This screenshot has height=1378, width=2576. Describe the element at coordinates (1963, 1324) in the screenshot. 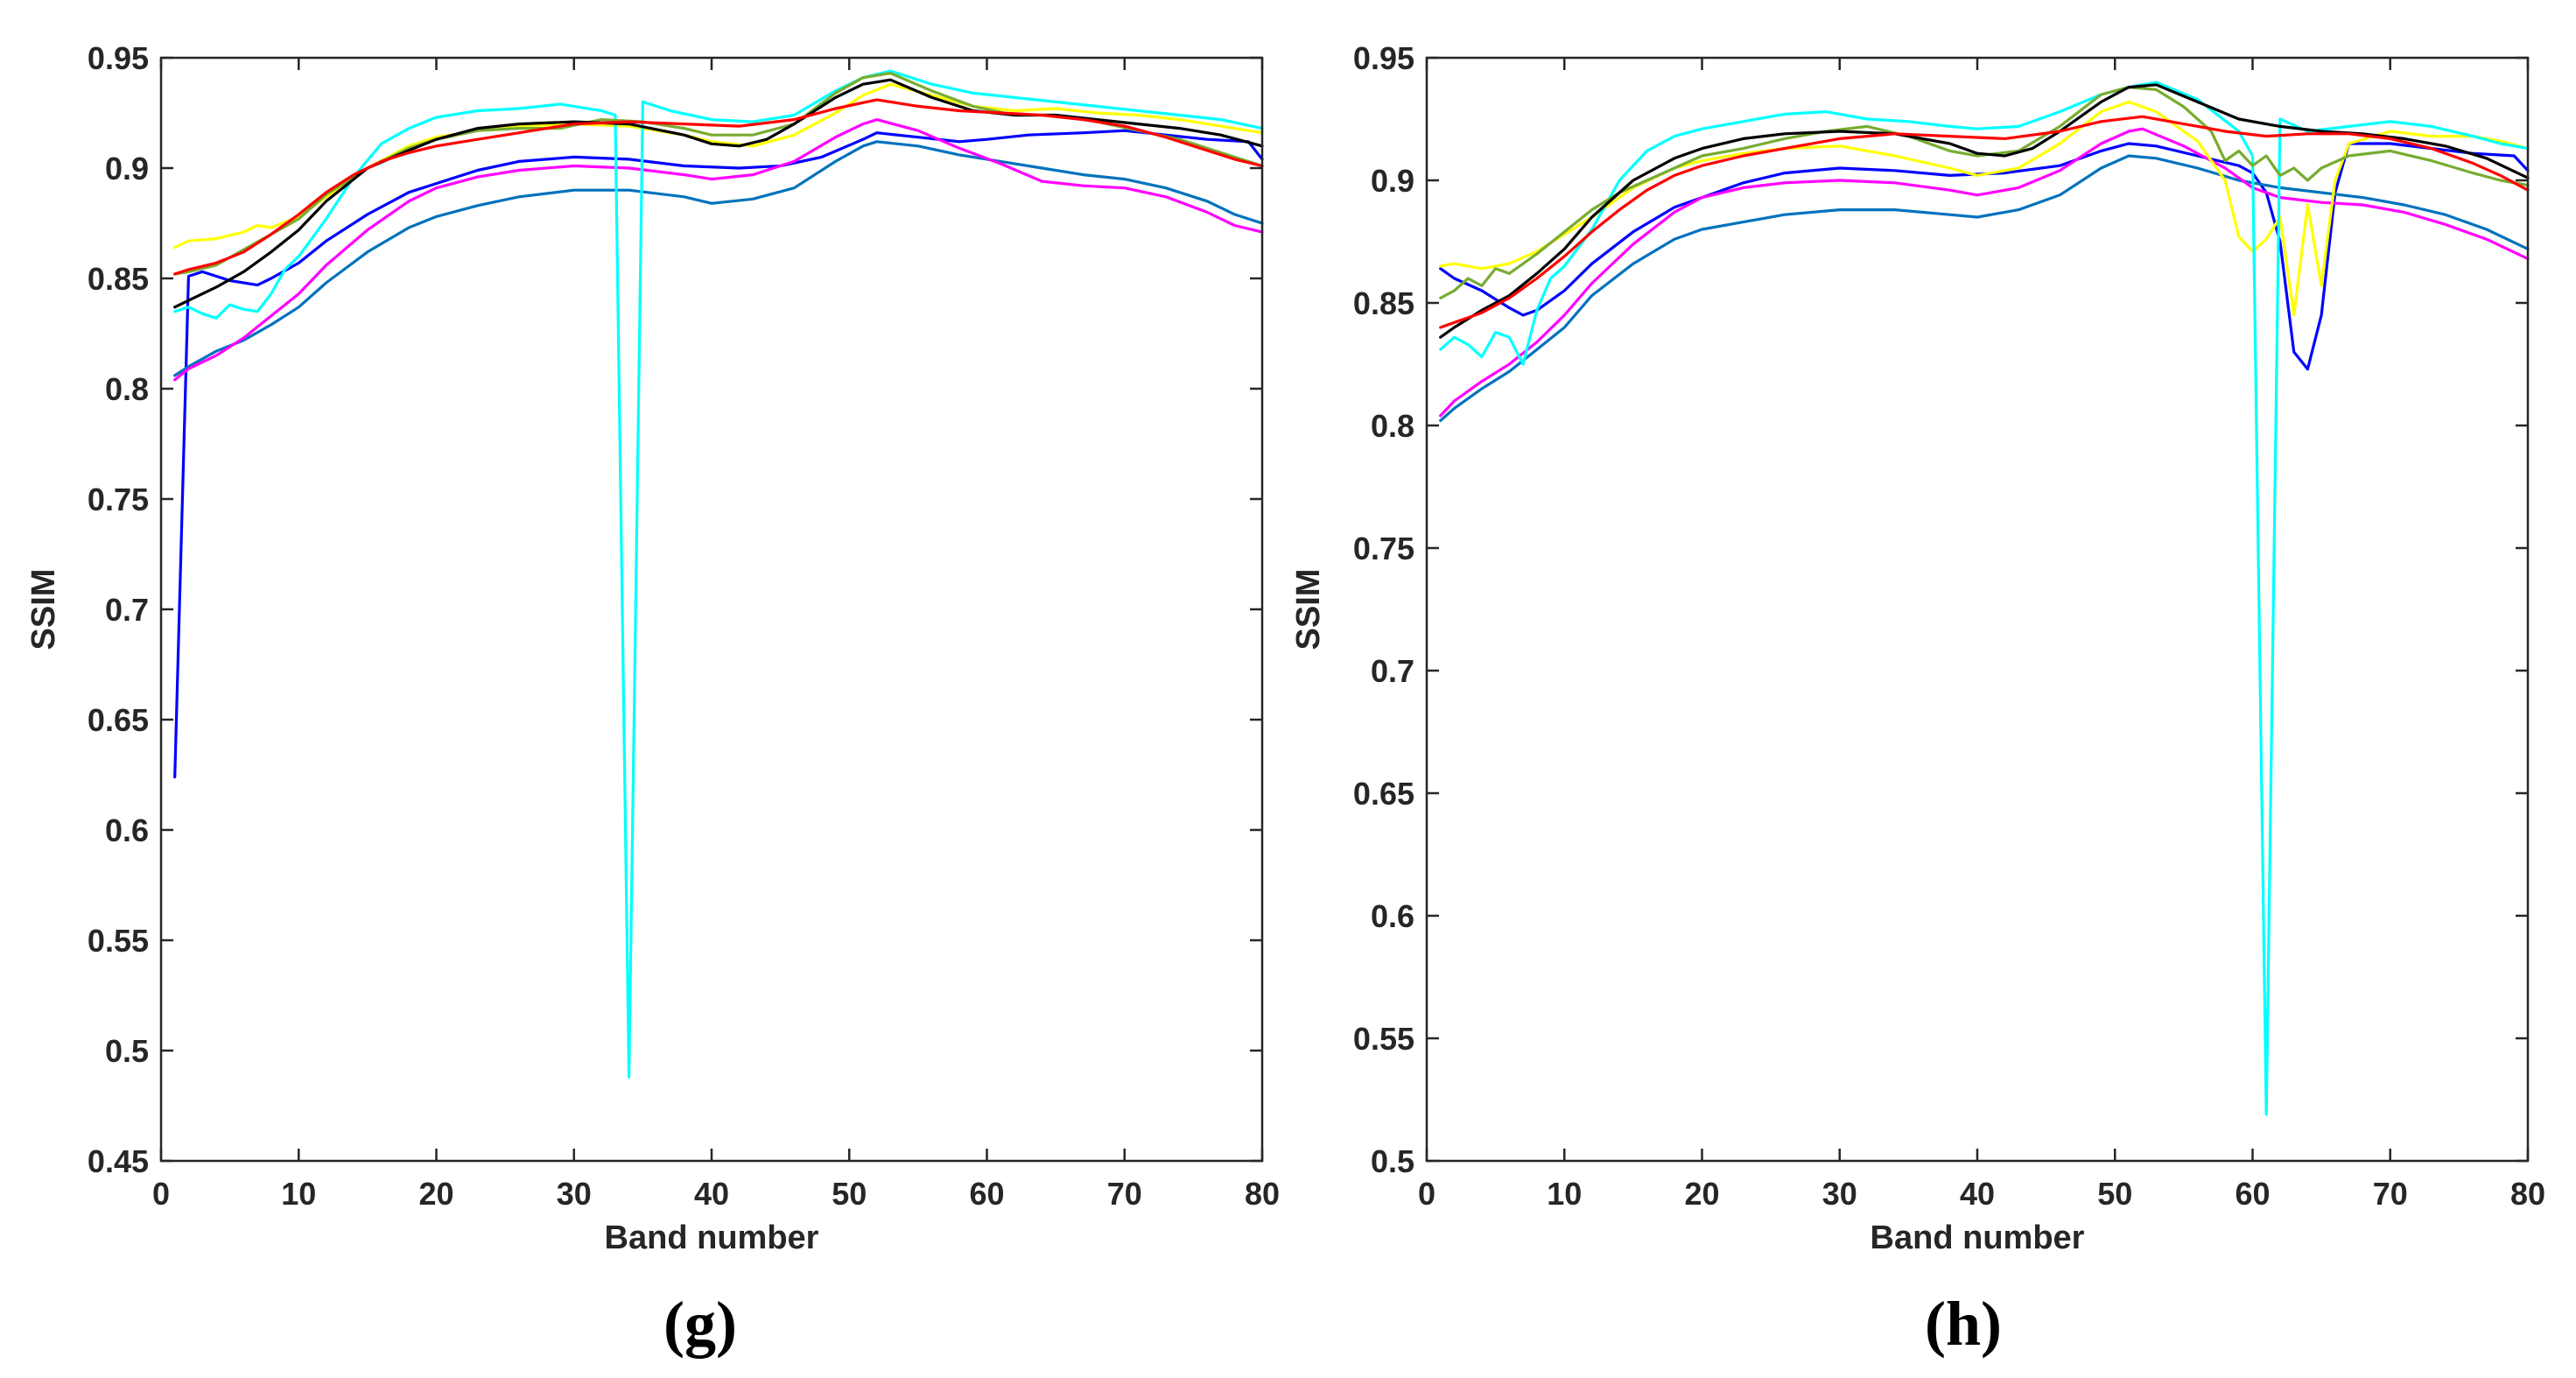

I see `panel-caption: (h)` at that location.